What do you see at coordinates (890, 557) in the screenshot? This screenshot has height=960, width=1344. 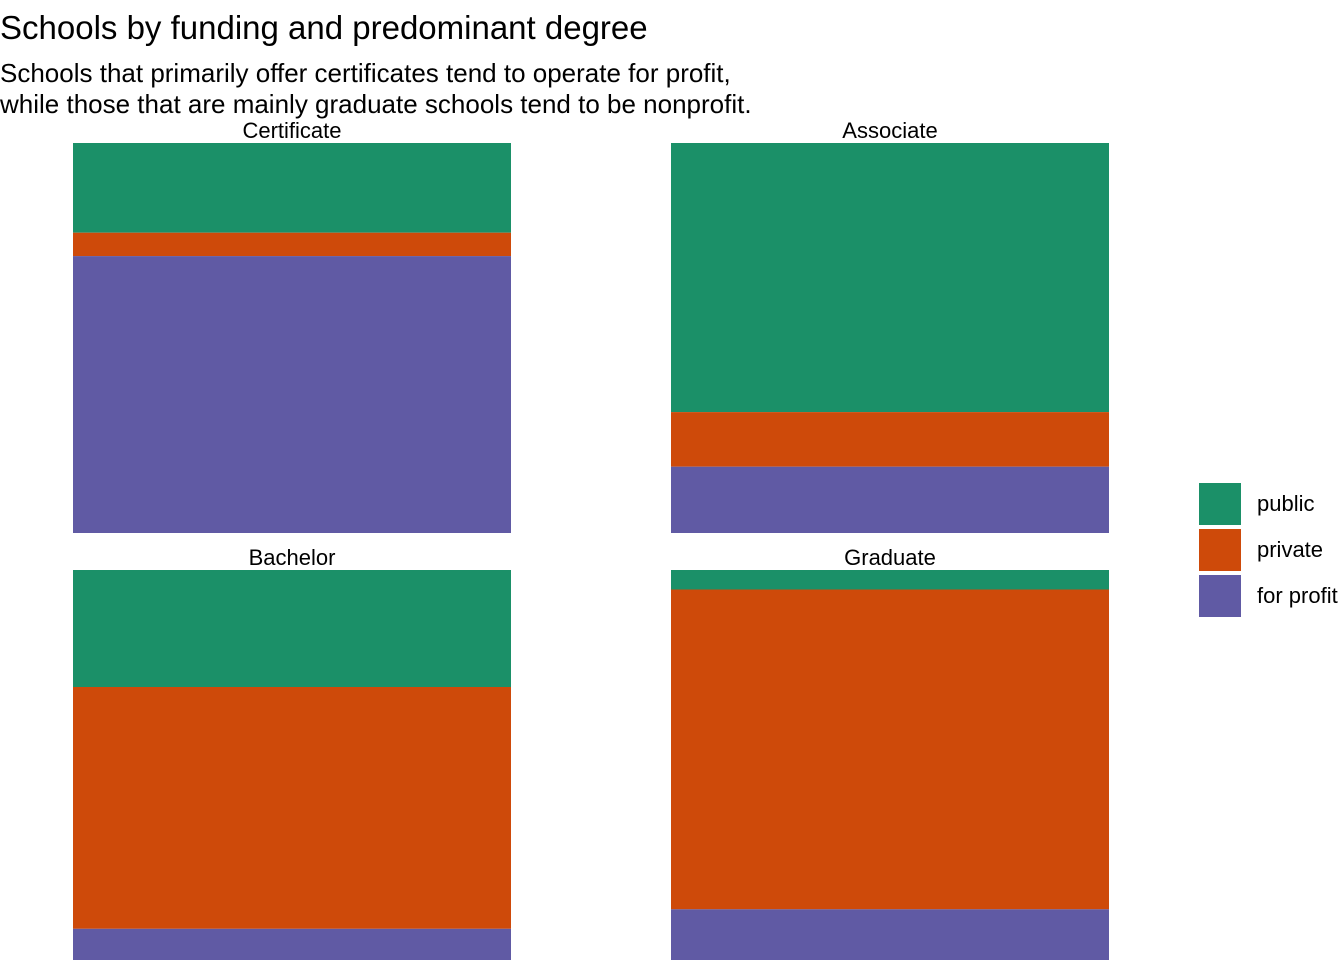 I see `facet-label-graduate: Graduate` at bounding box center [890, 557].